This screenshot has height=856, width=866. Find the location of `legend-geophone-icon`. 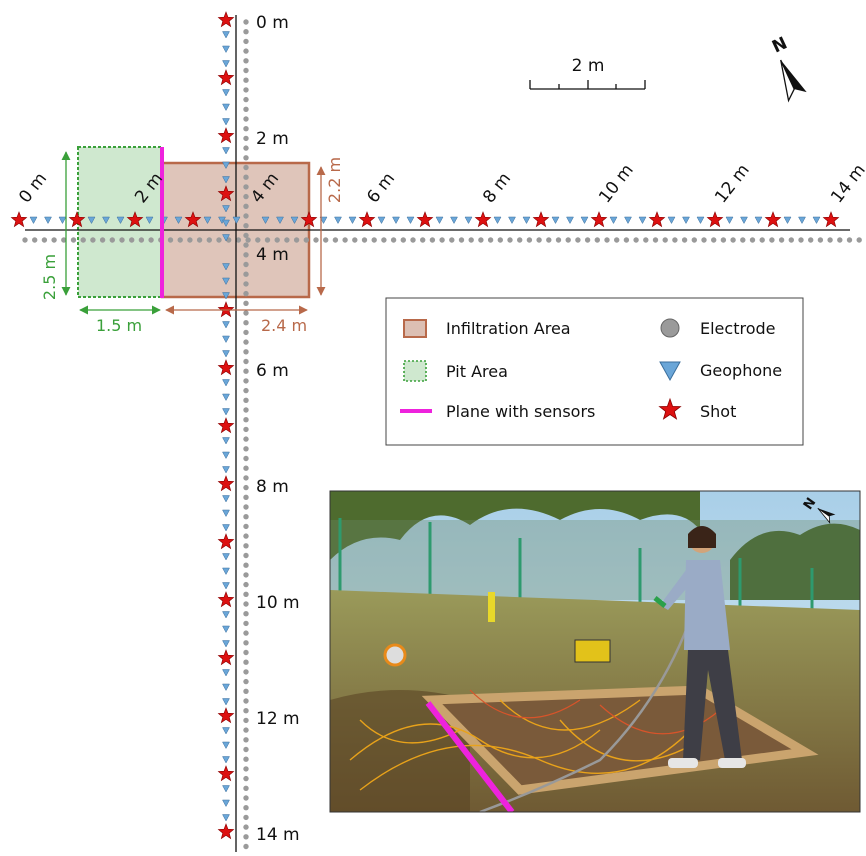

legend-geophone-icon is located at coordinates (670, 371).